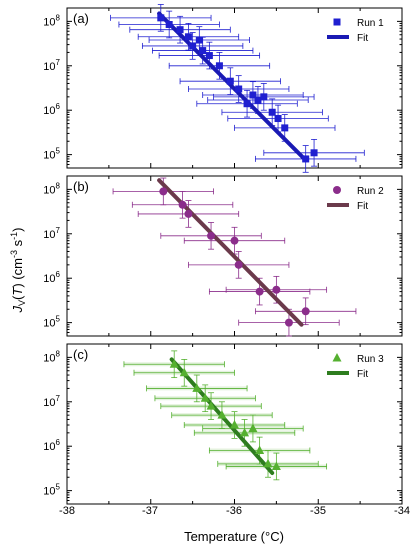 The width and height of the screenshot is (420, 550). I want to click on svg-text: JV(T) (cm-3 s-1), so click(18, 271).